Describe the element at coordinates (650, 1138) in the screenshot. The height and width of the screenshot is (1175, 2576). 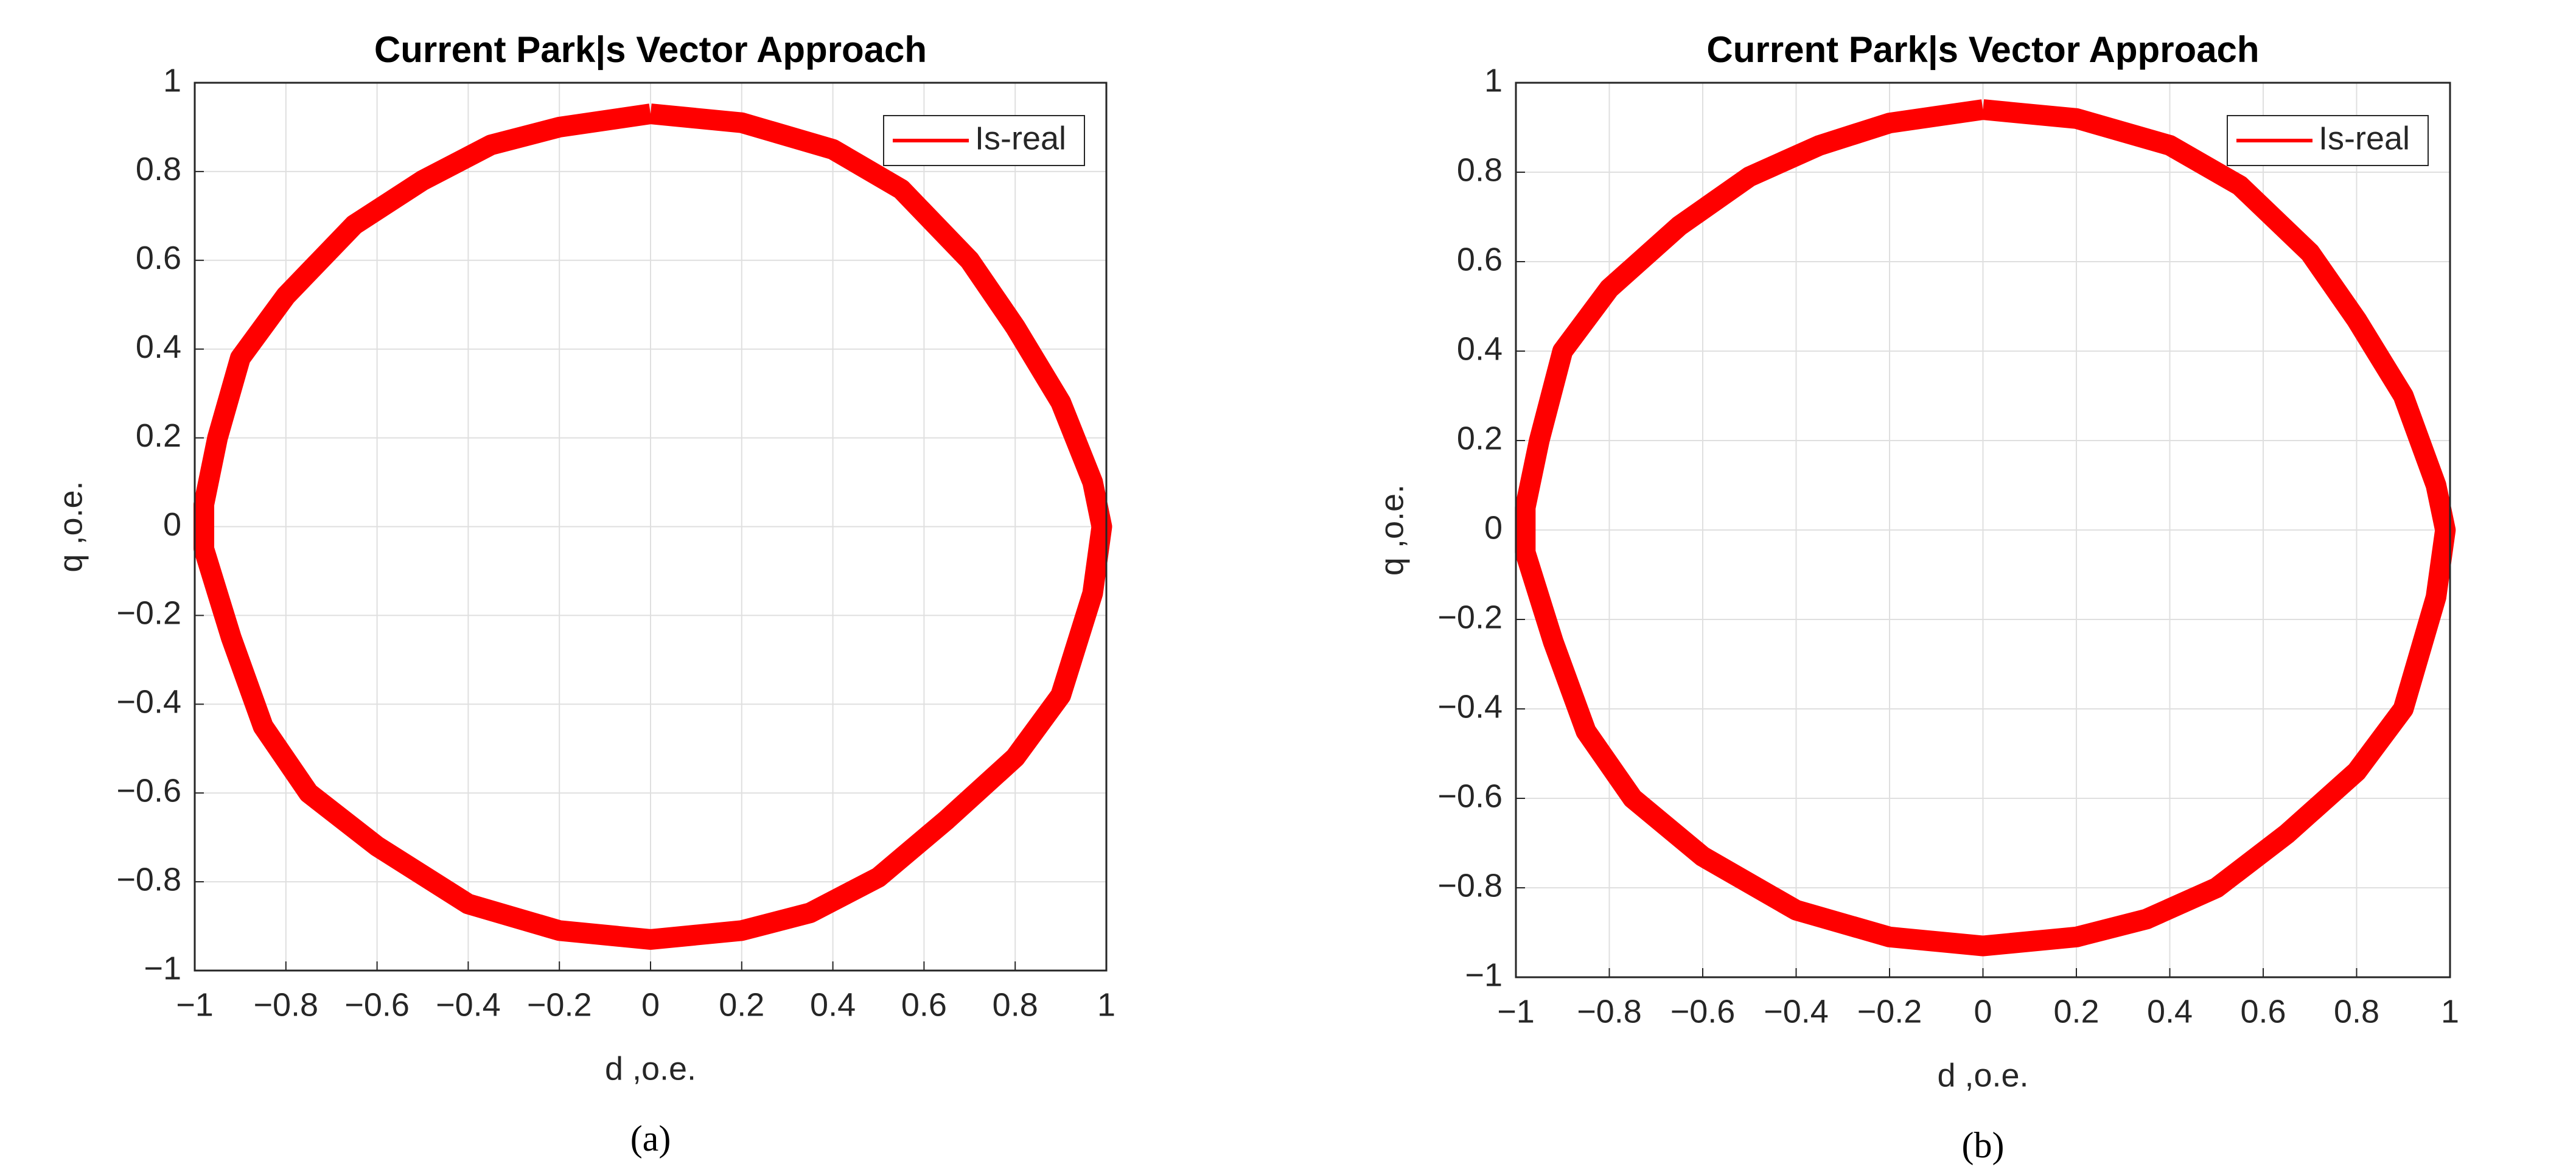
I see `caption: (a)` at that location.